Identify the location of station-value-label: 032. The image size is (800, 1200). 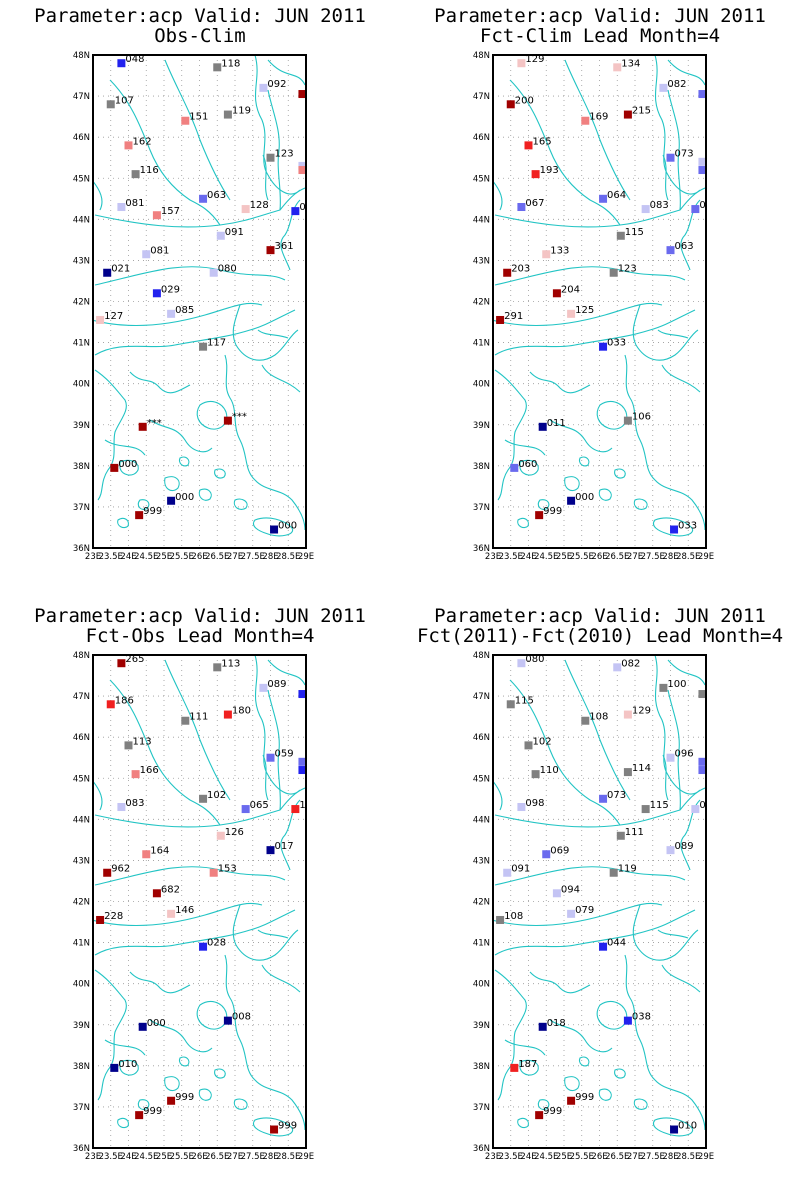
(315, 690).